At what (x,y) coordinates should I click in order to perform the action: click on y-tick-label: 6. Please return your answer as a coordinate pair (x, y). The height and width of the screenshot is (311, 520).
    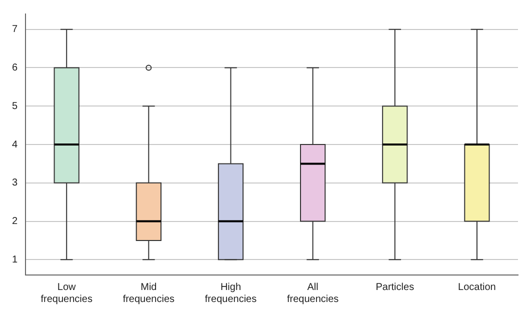
    Looking at the image, I should click on (15, 68).